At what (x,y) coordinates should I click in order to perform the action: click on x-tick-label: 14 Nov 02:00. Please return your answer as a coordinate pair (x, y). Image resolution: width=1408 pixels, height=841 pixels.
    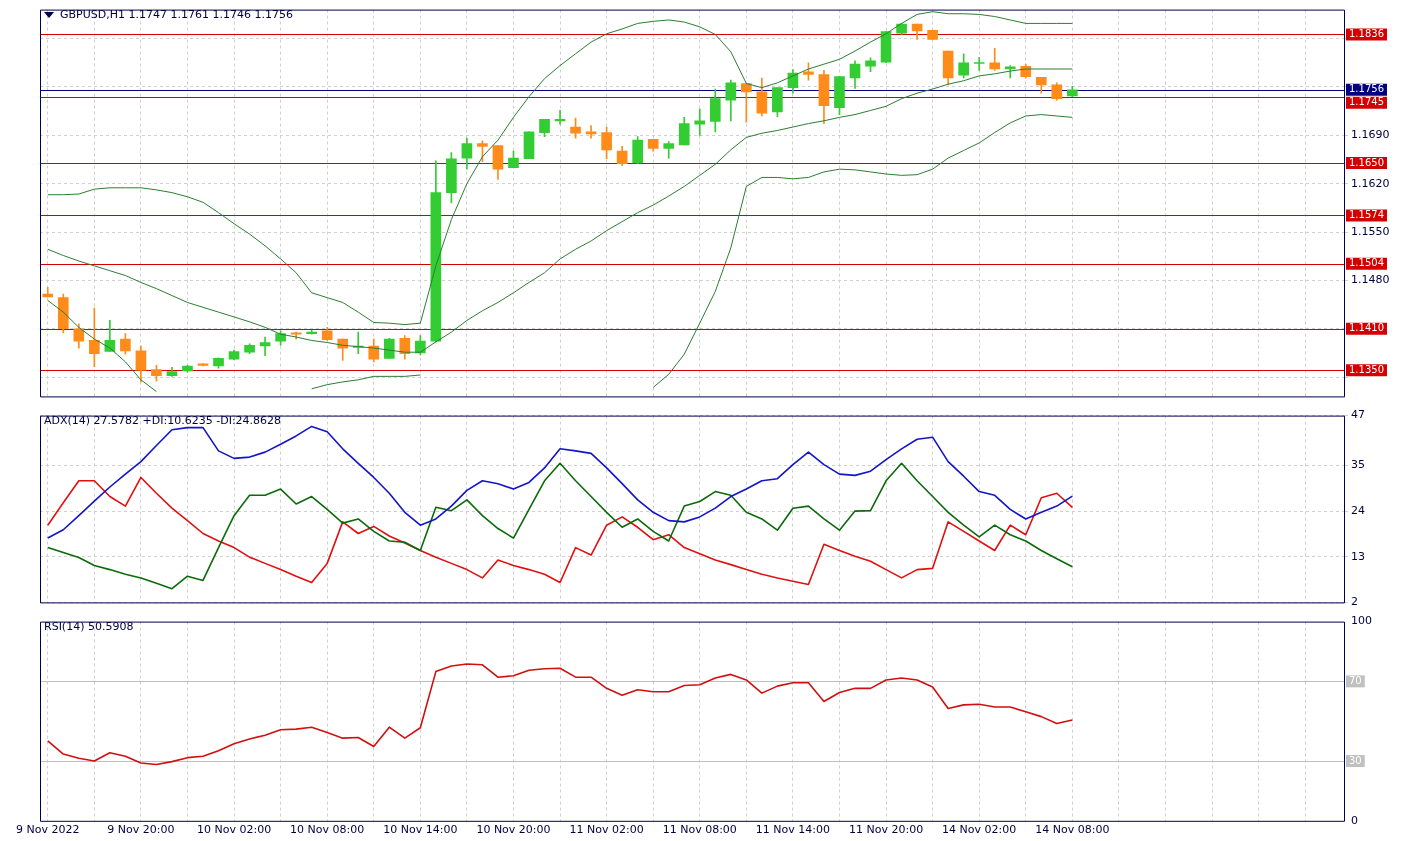
    Looking at the image, I should click on (979, 830).